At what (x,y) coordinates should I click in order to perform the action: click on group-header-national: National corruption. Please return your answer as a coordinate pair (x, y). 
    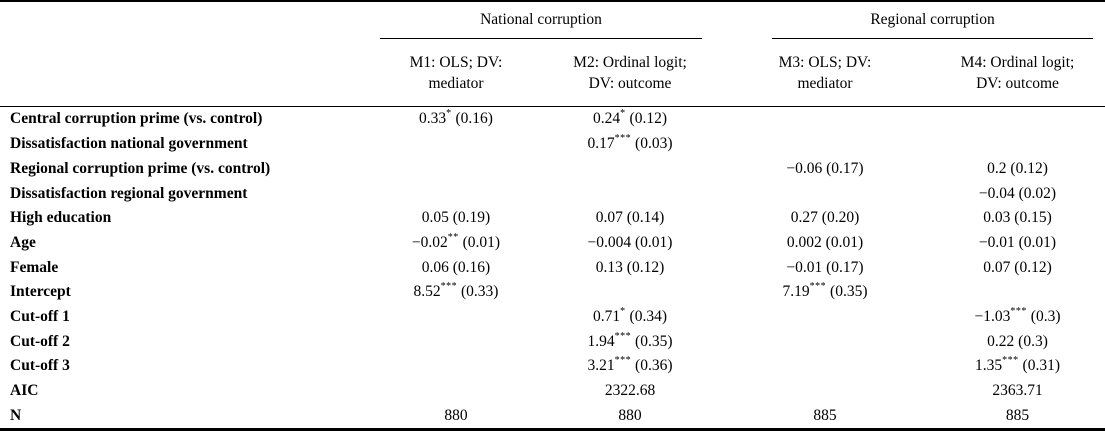
    Looking at the image, I should click on (541, 21).